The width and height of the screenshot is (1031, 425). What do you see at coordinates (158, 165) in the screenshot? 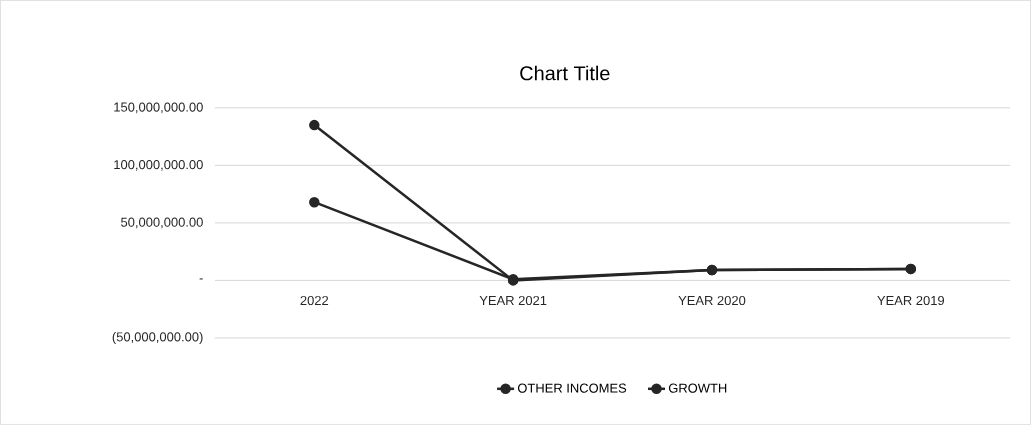
I see `y-tick-label: 100,000,000.00` at bounding box center [158, 165].